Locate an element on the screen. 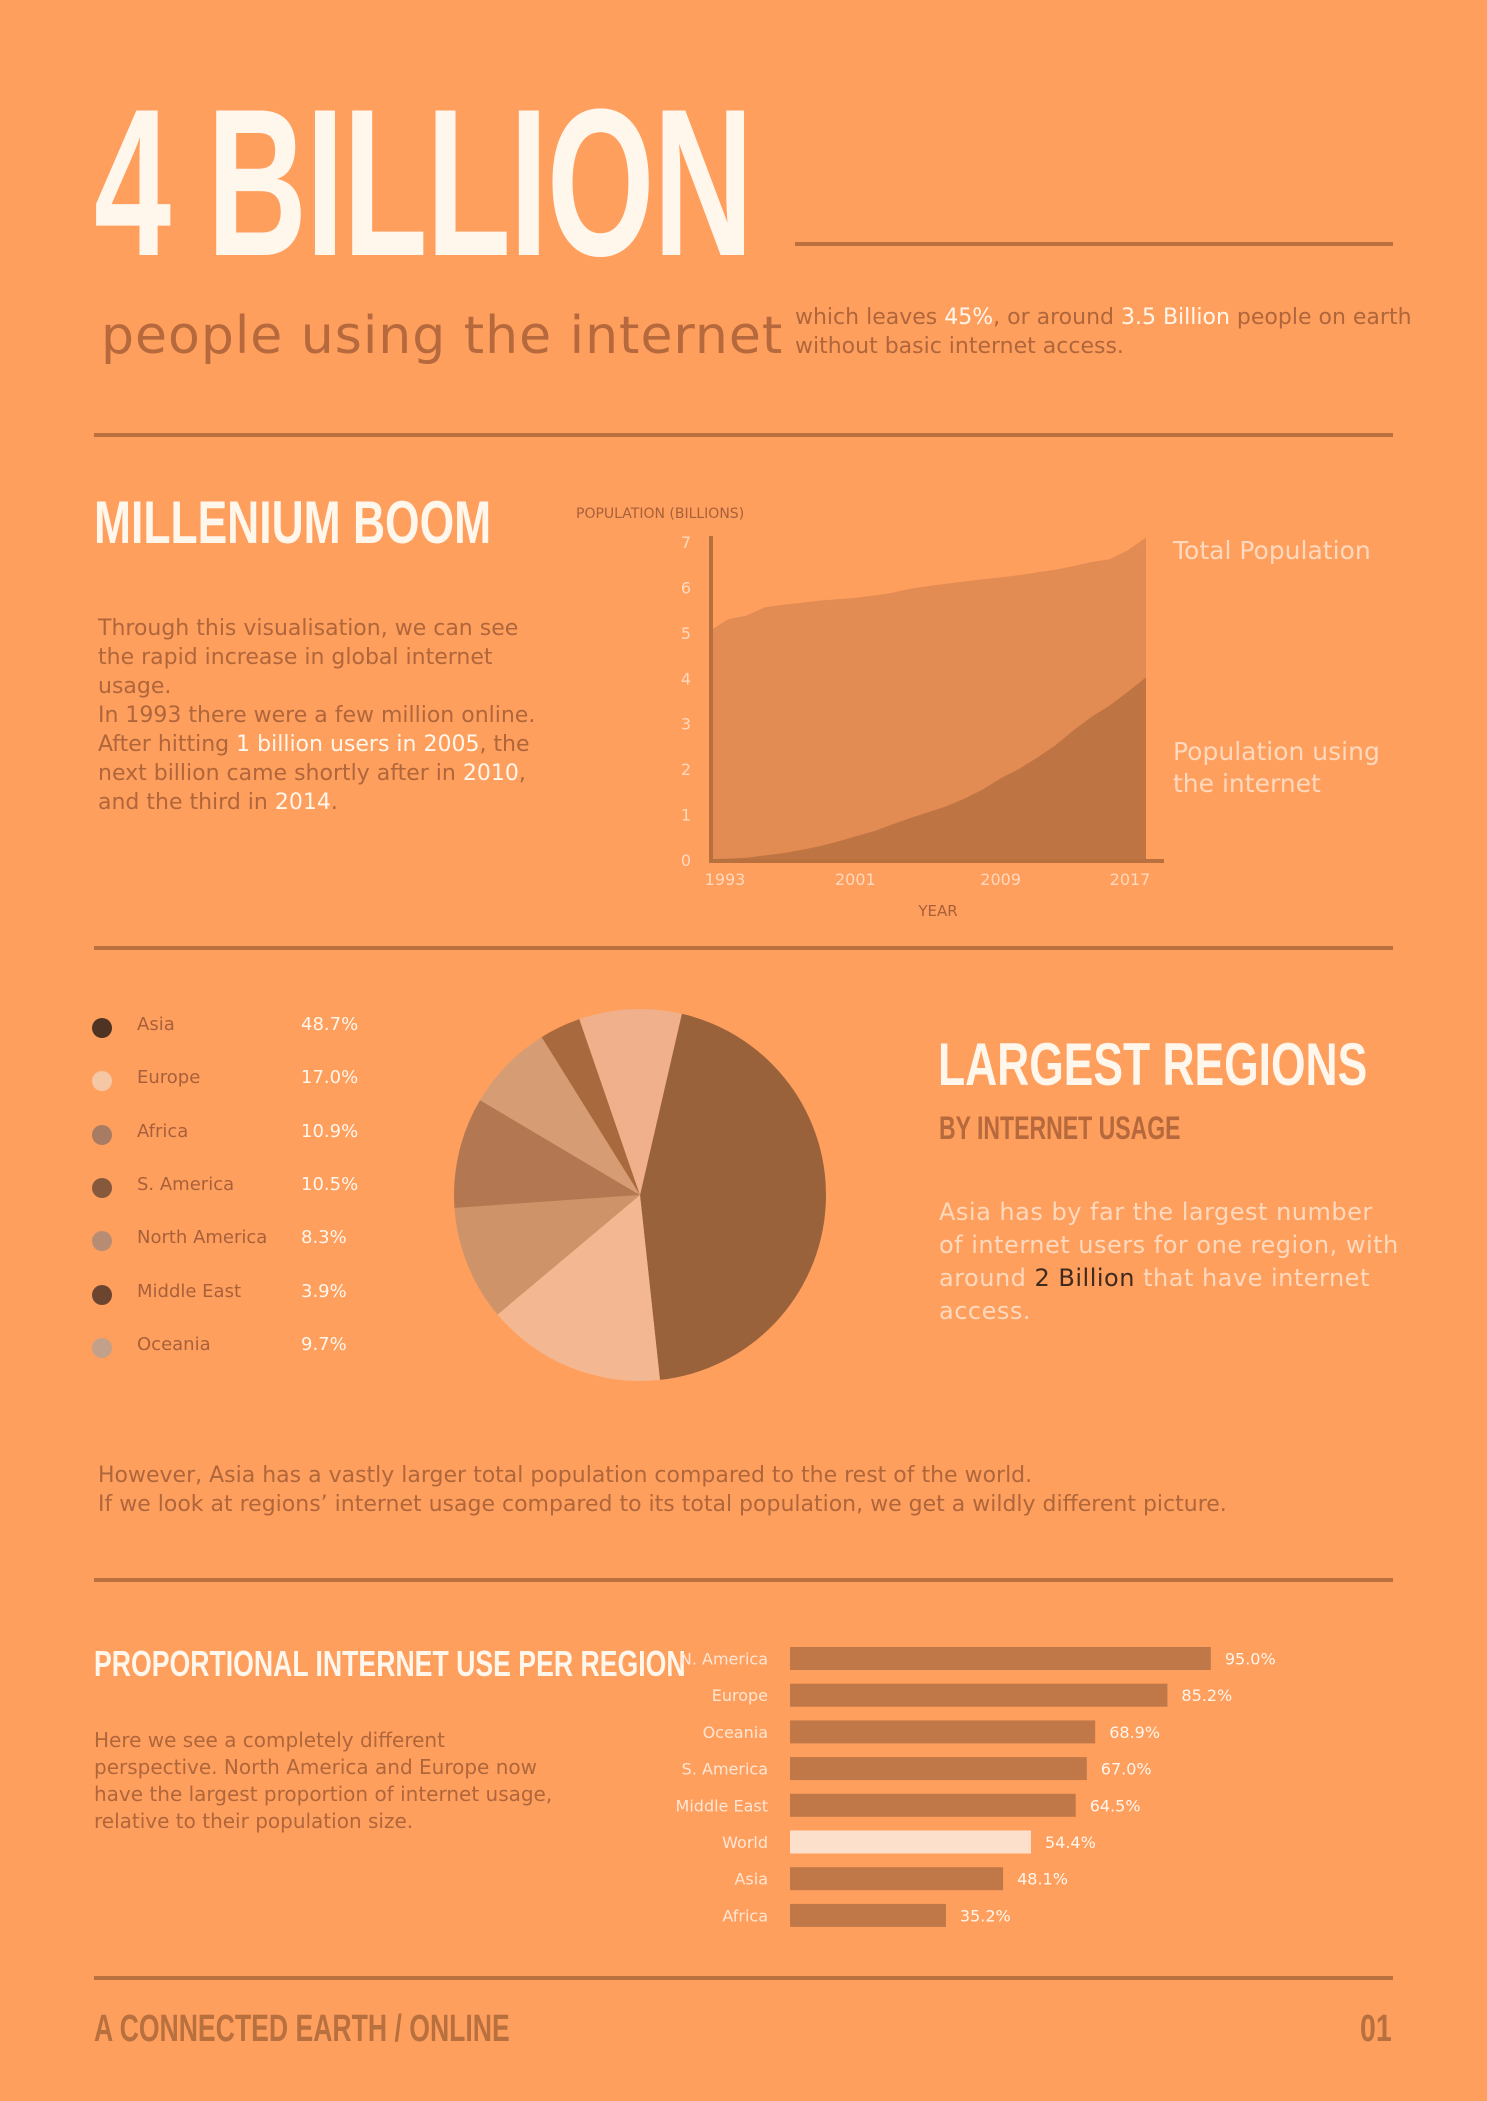 This screenshot has width=1487, height=2101. legend-item: S. America 10.5% is located at coordinates (242, 1186).